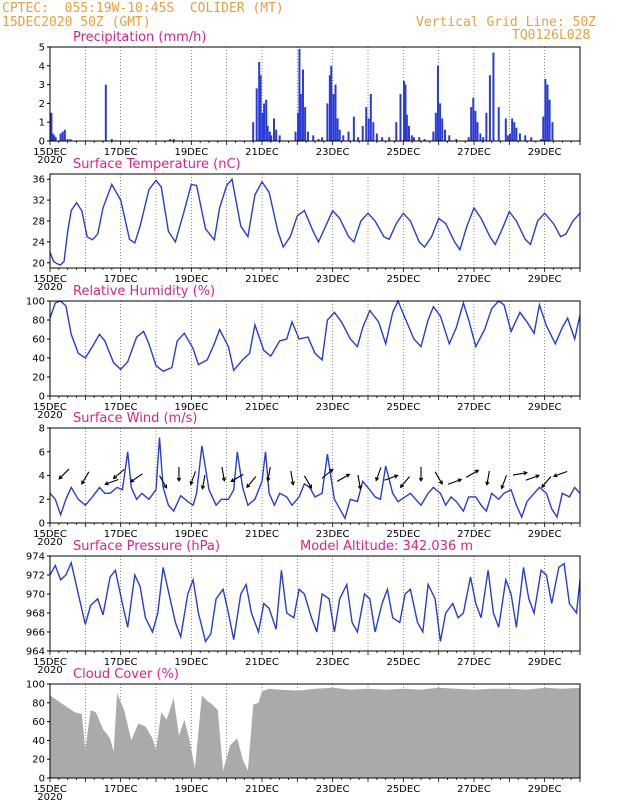 The height and width of the screenshot is (800, 618). What do you see at coordinates (35, 576) in the screenshot?
I see `pres-y-tick-label: 972` at bounding box center [35, 576].